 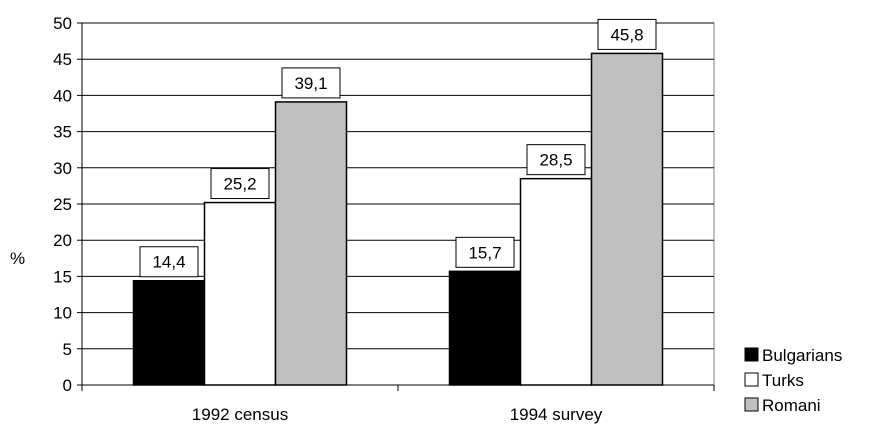 I want to click on data-label: 25,2, so click(x=239, y=184).